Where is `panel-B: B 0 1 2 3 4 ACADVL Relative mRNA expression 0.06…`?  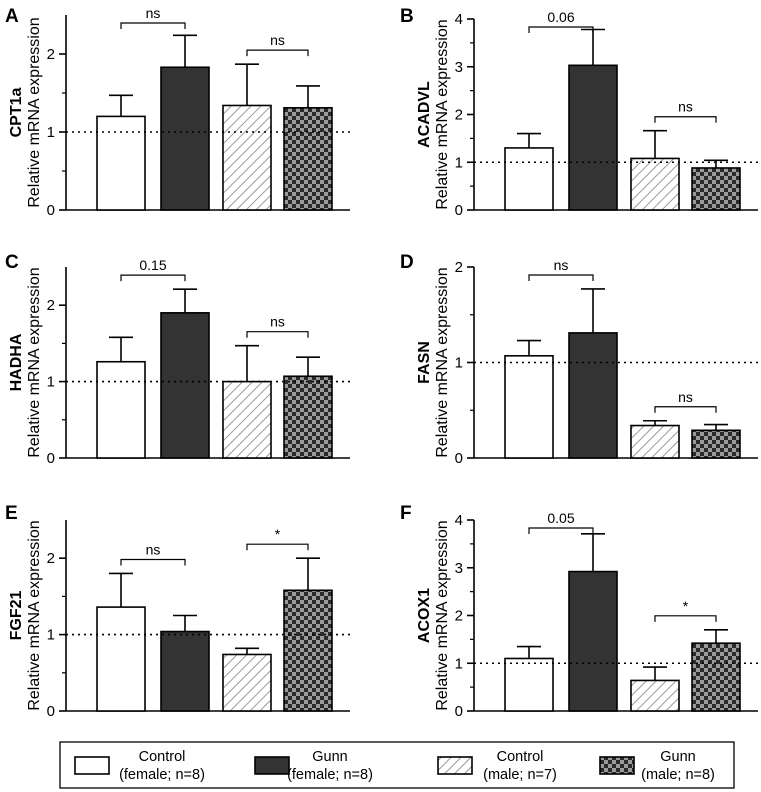
panel-B: B 0 1 2 3 4 ACADVL Relative mRNA expression 0.06… is located at coordinates (579, 112).